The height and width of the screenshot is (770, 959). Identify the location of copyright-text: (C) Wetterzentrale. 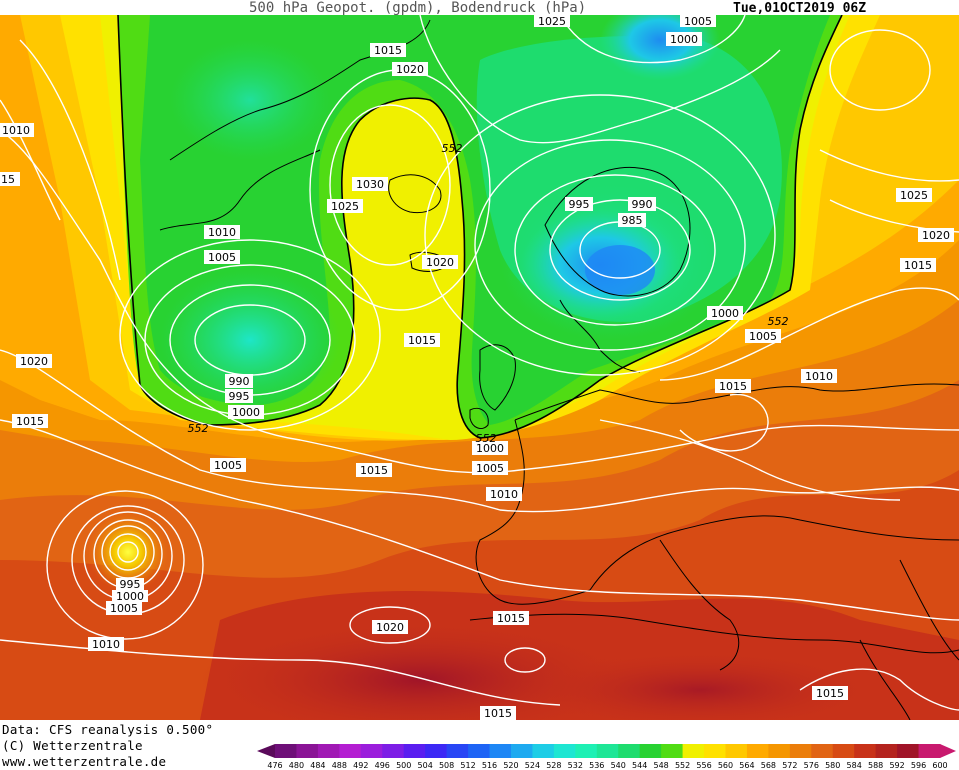
(72, 745).